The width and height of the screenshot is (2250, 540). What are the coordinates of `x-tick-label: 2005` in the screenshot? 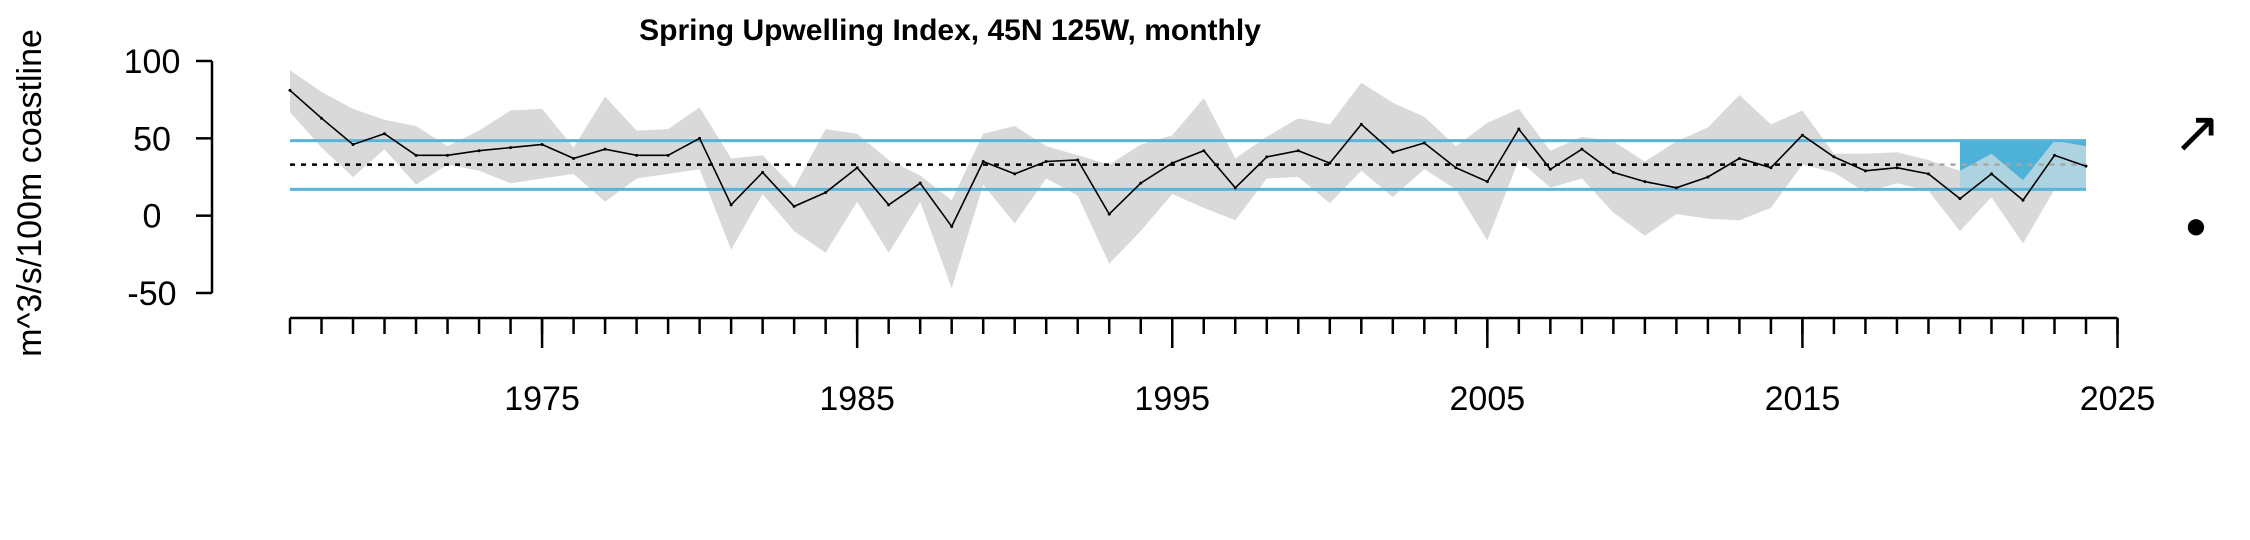 It's located at (1488, 399).